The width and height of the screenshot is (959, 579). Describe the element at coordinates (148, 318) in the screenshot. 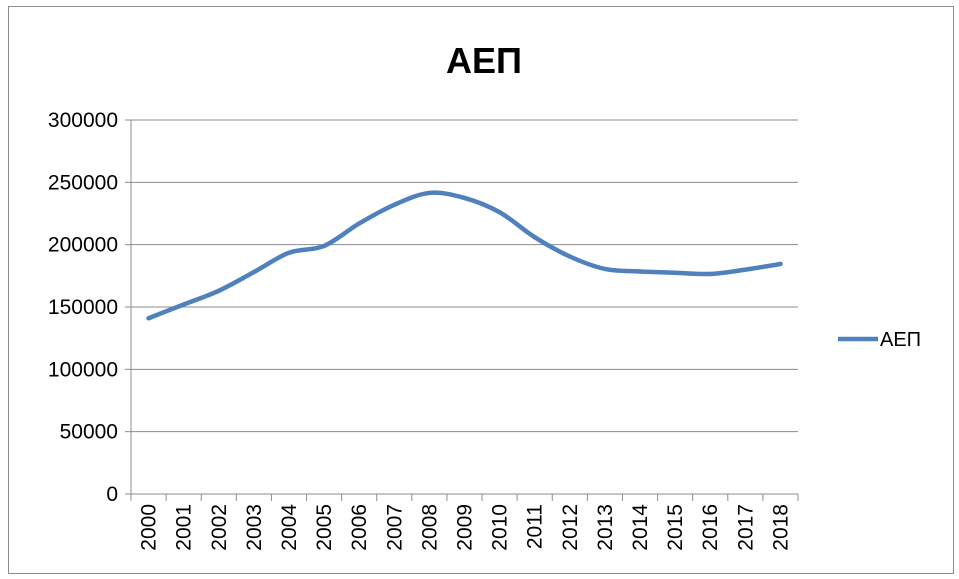

I see `data-point-2000` at that location.